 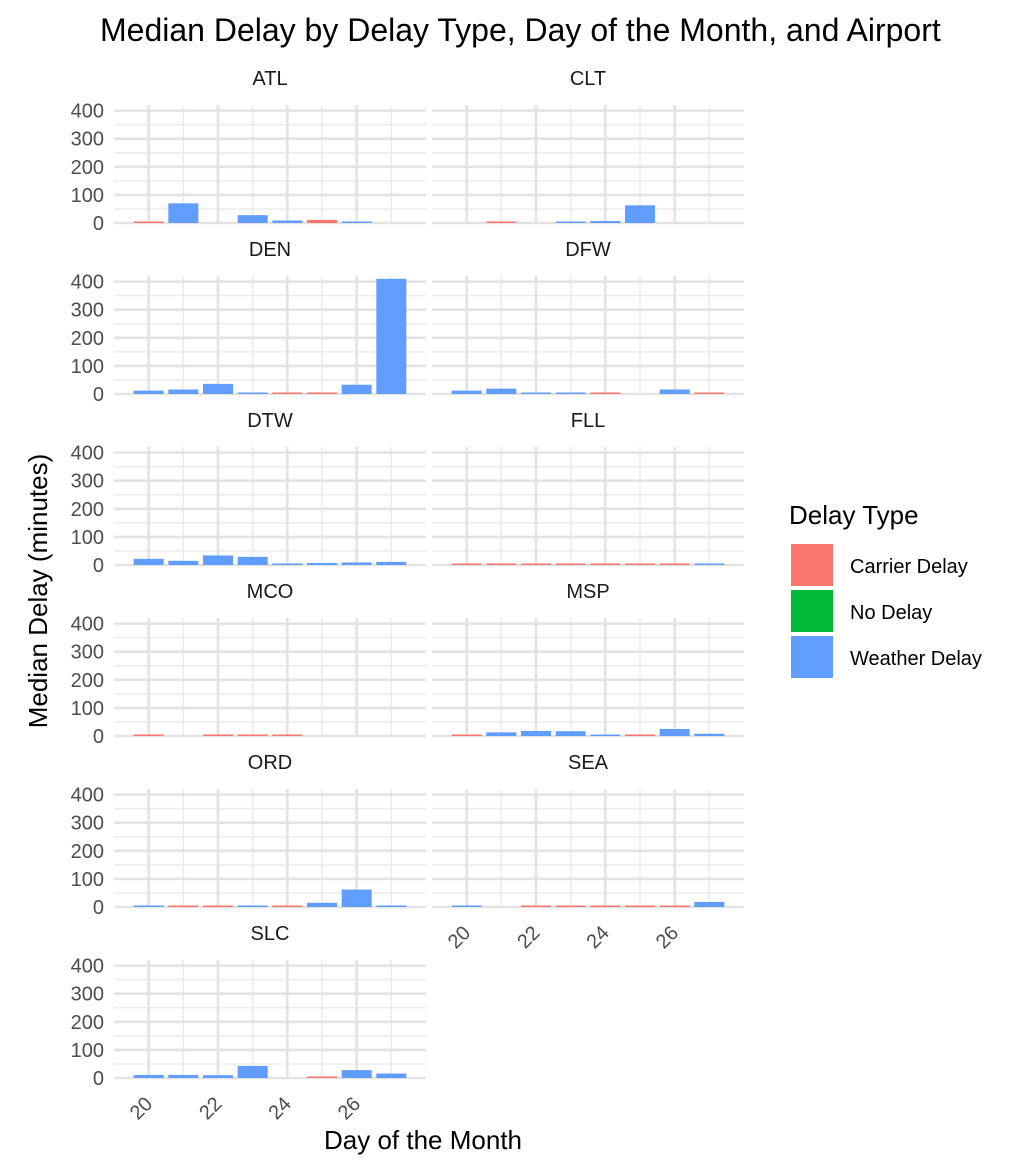 What do you see at coordinates (248, 493) in the screenshot?
I see `panel-dtw: DTW 0 100 200 300 400` at bounding box center [248, 493].